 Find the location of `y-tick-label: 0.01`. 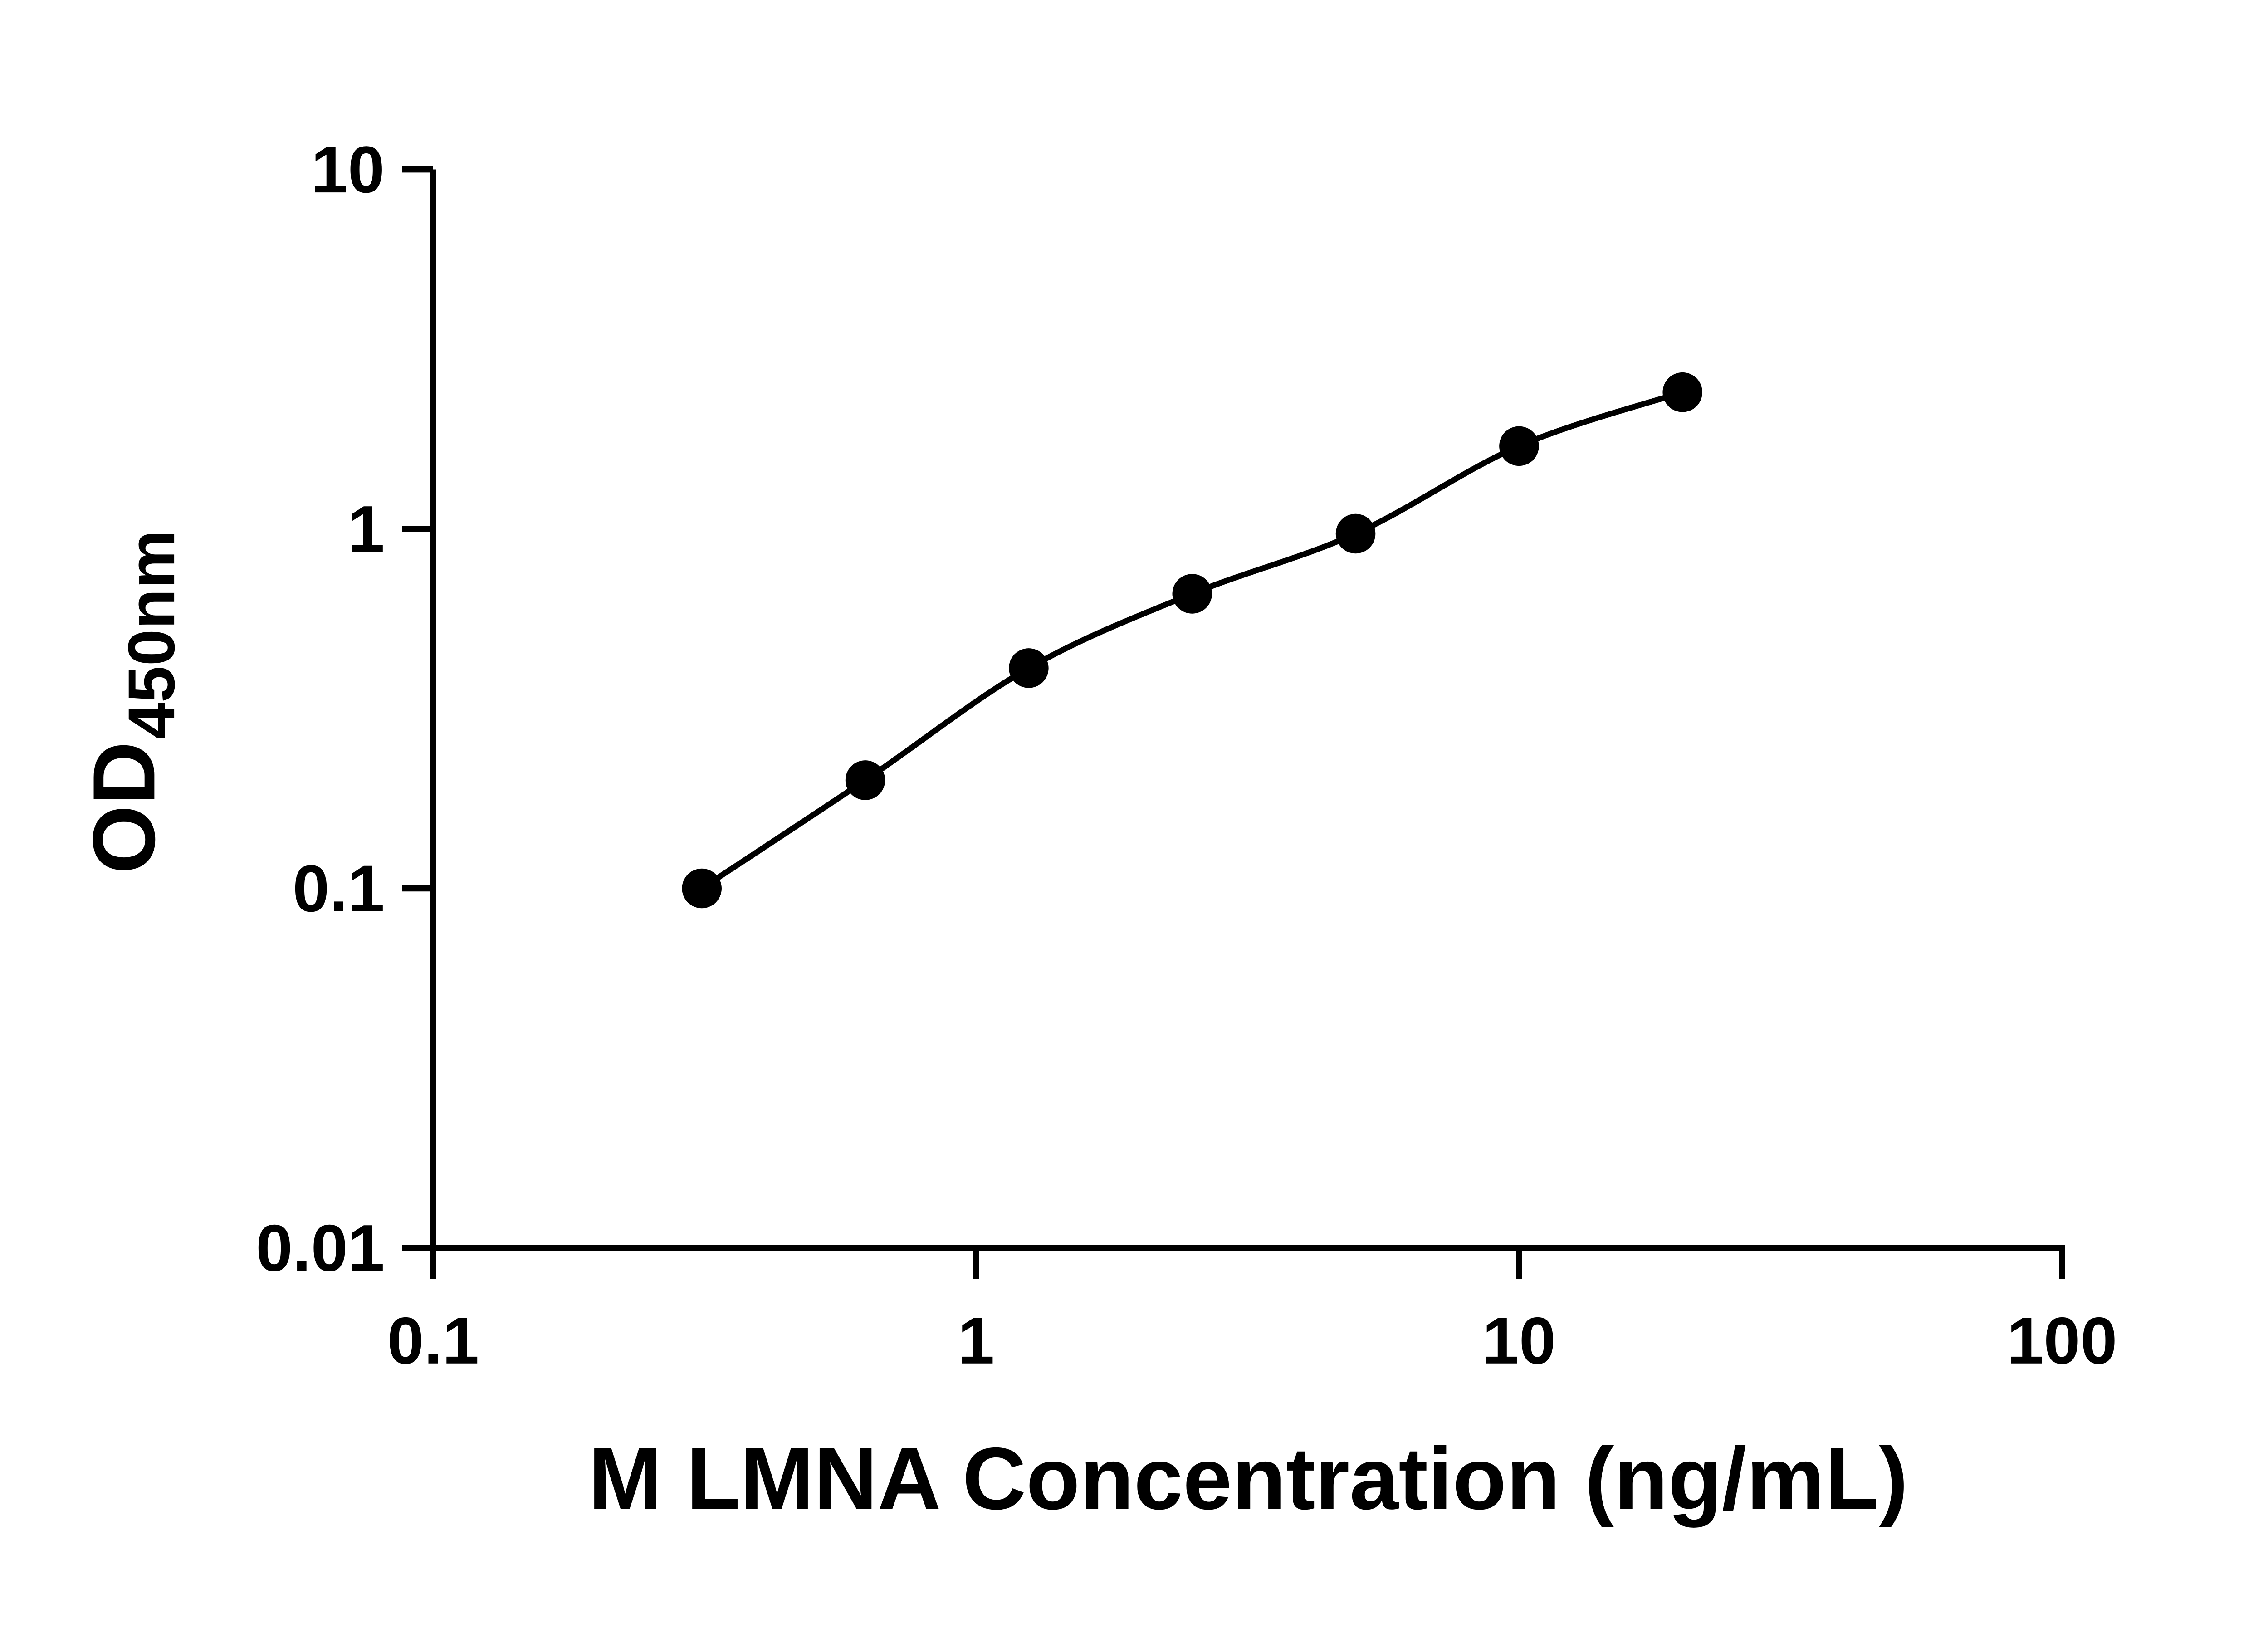

y-tick-label: 0.01 is located at coordinates (320, 1248).